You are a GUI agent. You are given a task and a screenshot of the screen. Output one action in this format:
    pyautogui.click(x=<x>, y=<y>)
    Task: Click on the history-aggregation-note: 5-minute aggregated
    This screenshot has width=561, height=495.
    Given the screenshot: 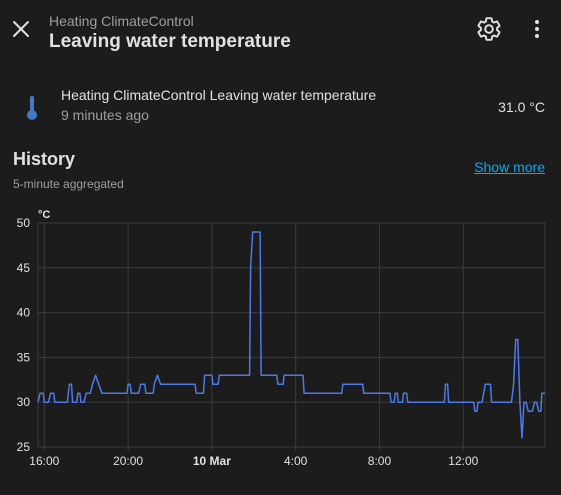 What is the action you would take?
    pyautogui.click(x=68, y=184)
    